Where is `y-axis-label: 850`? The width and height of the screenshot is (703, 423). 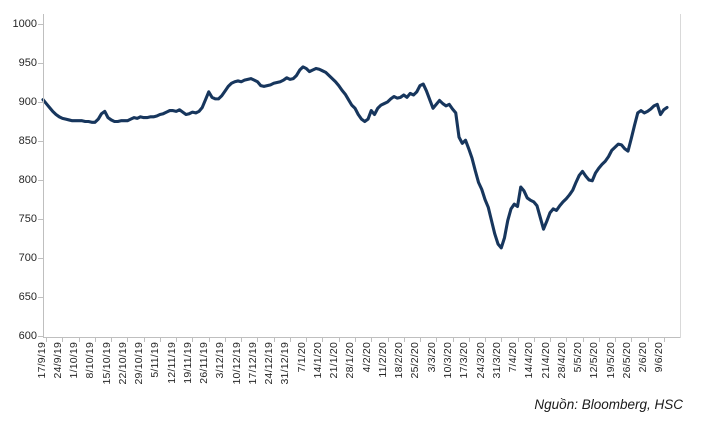 y-axis-label: 850 is located at coordinates (27, 141).